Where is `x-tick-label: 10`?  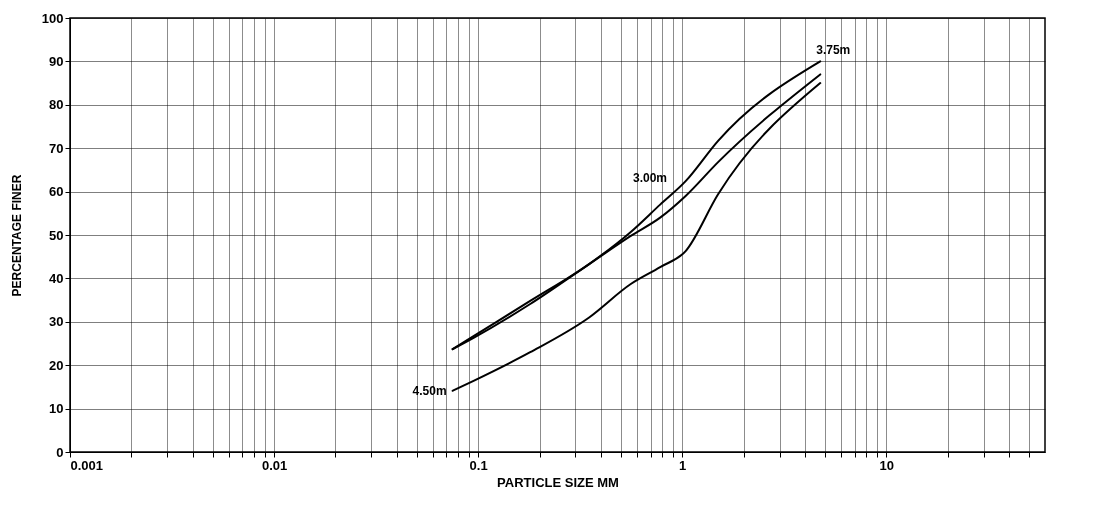
x-tick-label: 10 is located at coordinates (886, 465).